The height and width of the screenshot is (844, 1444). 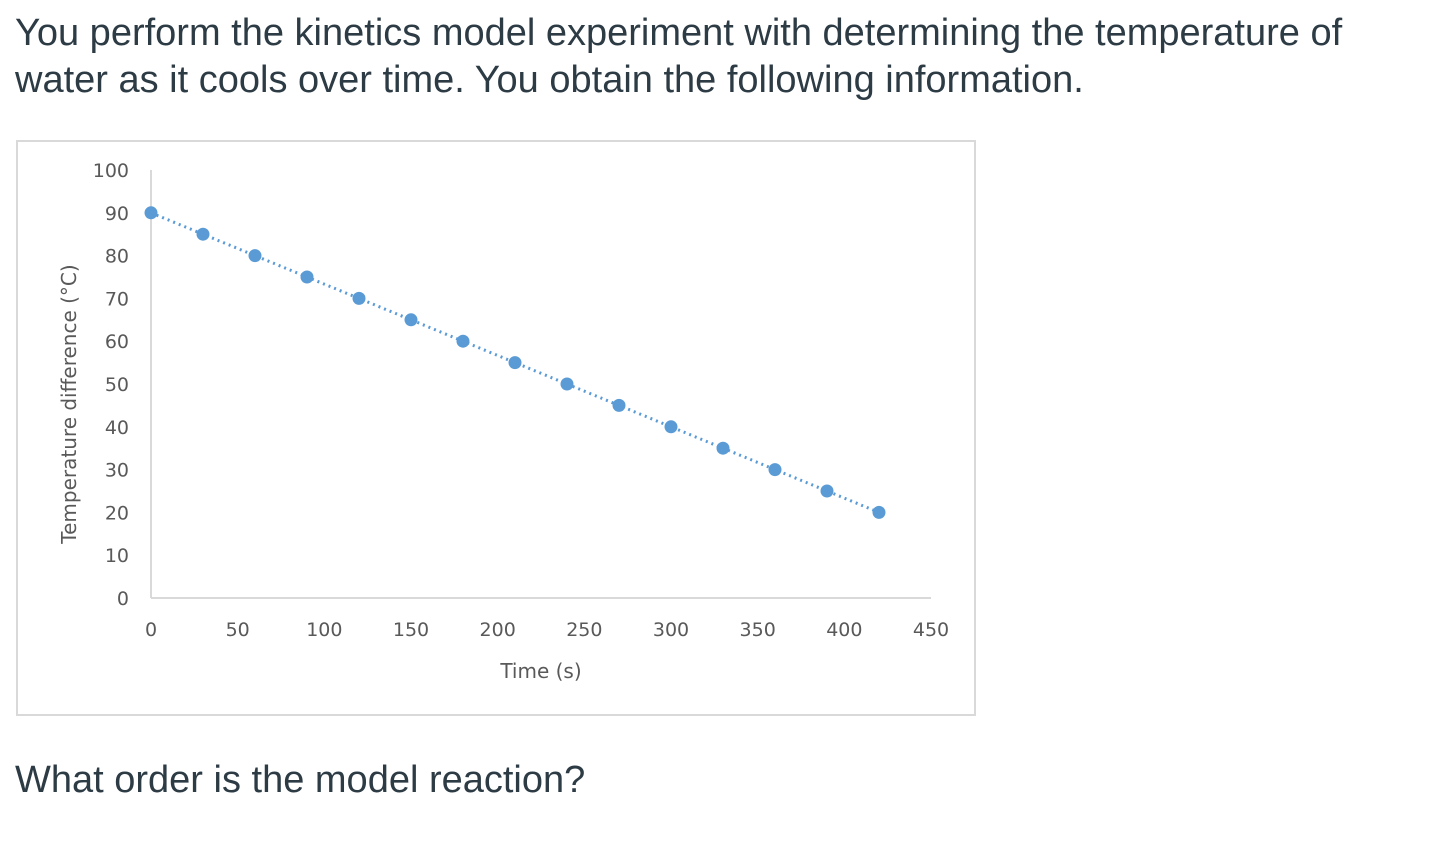 I want to click on x-axis-title: Time (s), so click(x=540, y=671).